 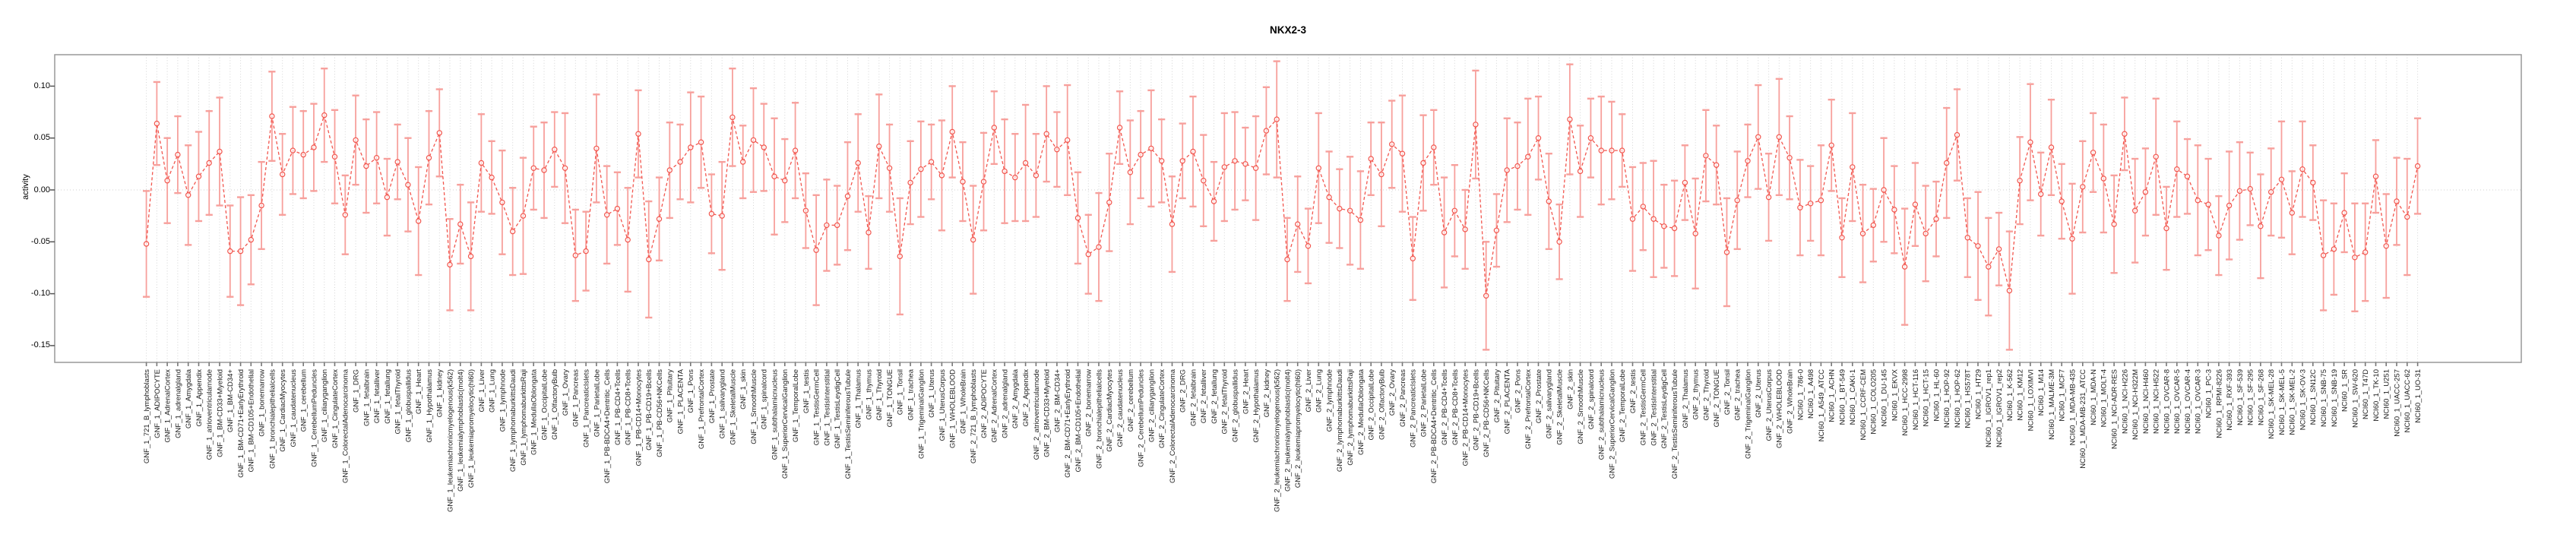 What do you see at coordinates (430, 406) in the screenshot?
I see `svg-text: GNF_1_Hypothalamus` at bounding box center [430, 406].